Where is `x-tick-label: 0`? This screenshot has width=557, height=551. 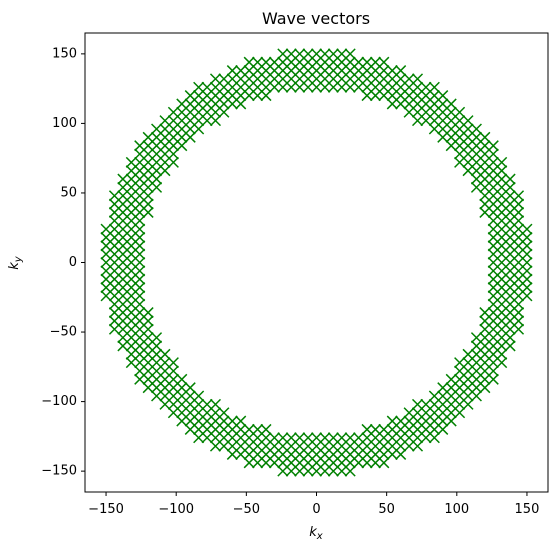
x-tick-label: 0 is located at coordinates (316, 509).